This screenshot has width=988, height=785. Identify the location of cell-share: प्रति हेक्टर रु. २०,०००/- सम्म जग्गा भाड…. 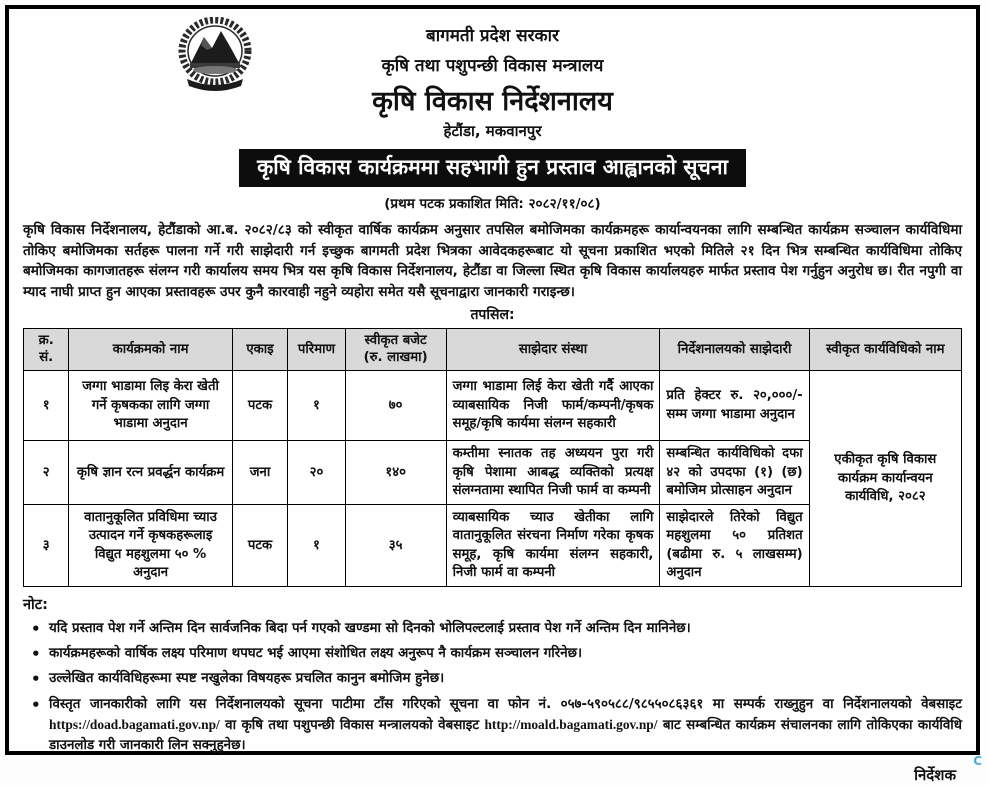
(734, 406).